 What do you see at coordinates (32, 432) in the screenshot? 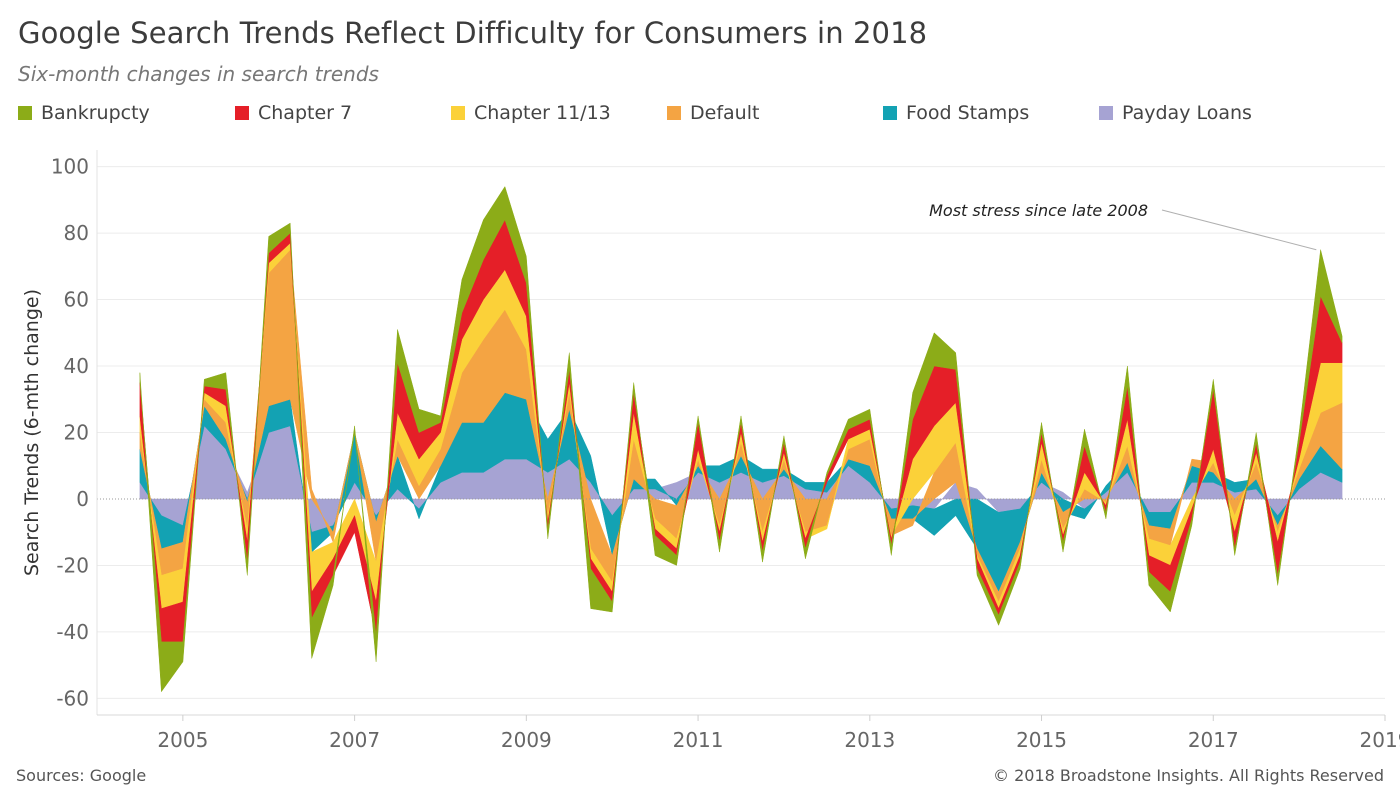
I see `y-axis-title: Search Trends (6-mth change)` at bounding box center [32, 432].